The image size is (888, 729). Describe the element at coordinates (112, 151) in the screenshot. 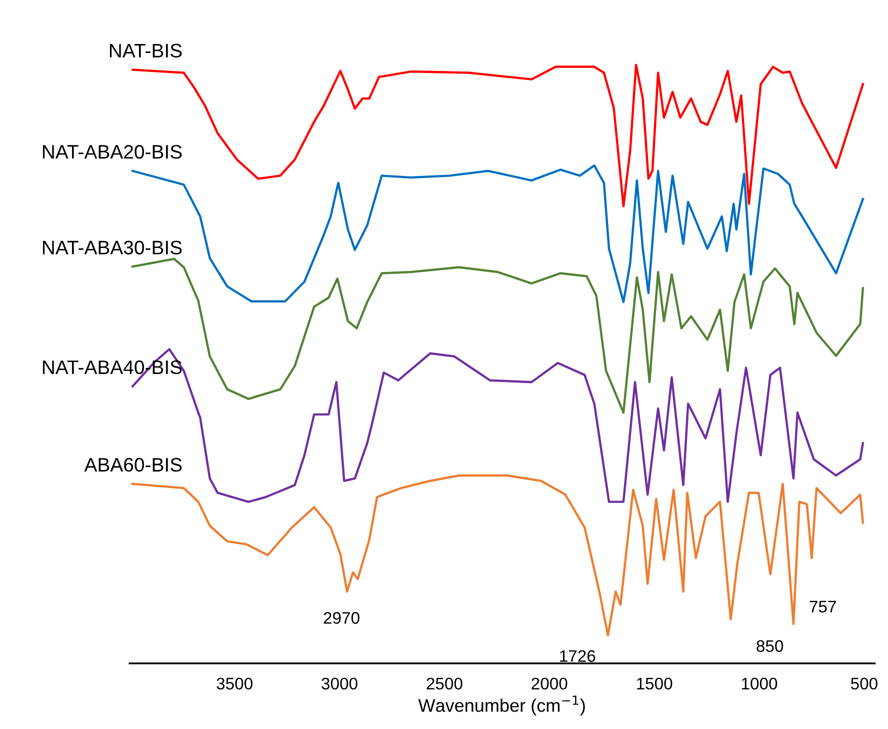

I see `series-label: NAT-ABA20-BIS` at that location.